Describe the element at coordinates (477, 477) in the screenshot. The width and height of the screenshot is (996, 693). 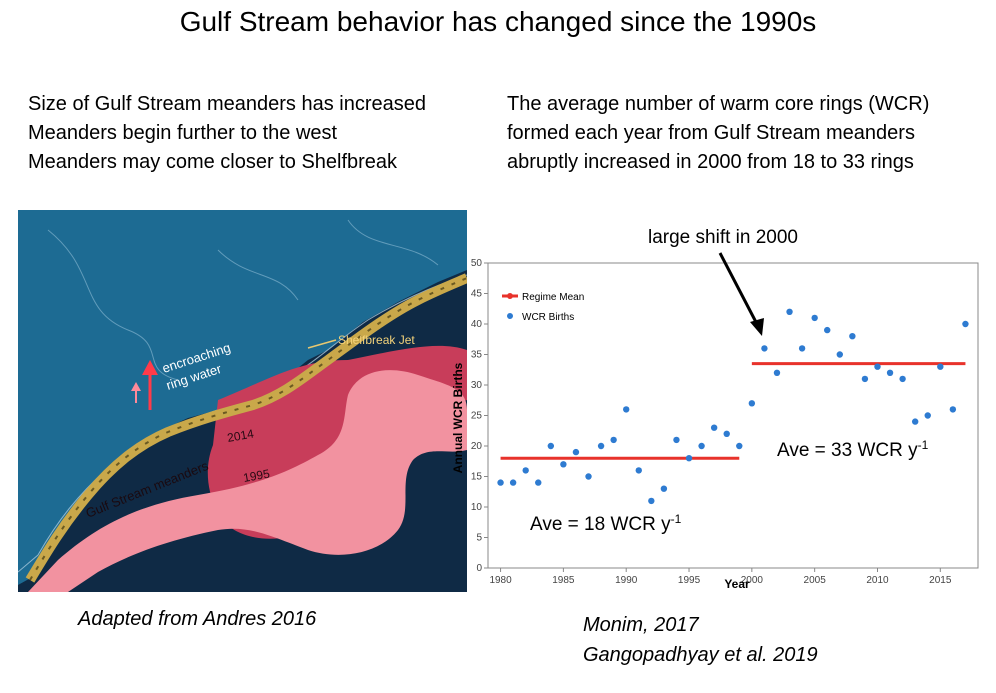
I see `chart-y-tick-label: 15` at that location.